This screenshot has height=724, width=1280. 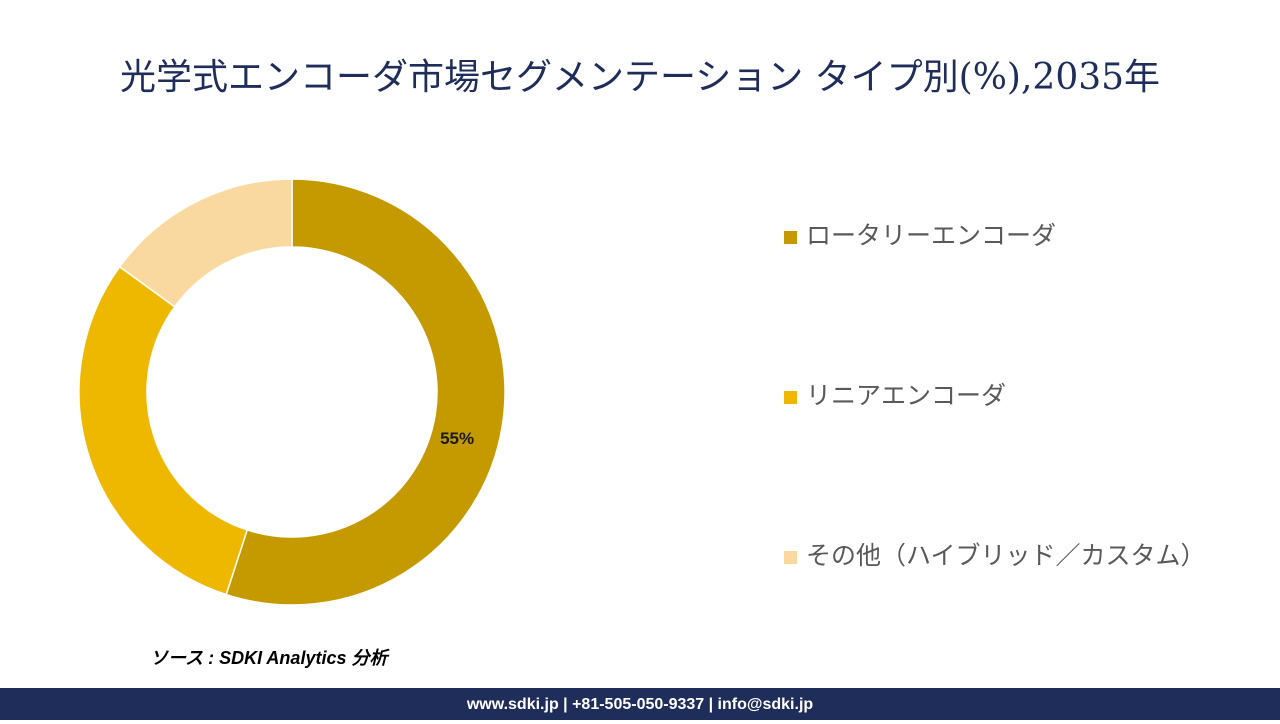 I want to click on data-label: 55%, so click(x=457, y=438).